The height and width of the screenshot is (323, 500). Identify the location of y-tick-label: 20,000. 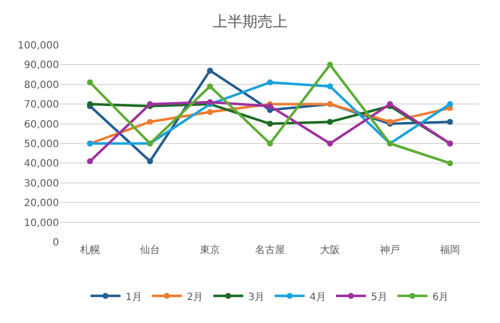
(41, 204).